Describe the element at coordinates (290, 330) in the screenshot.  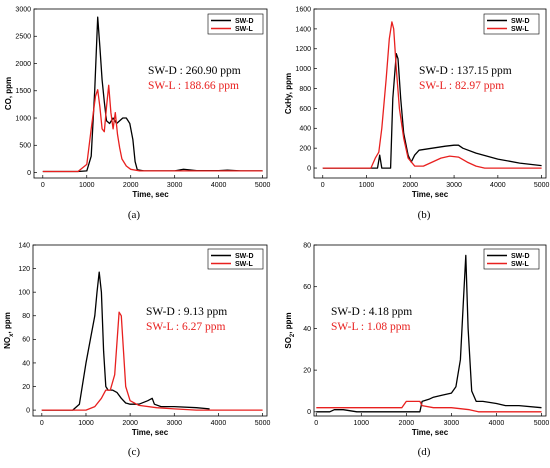
I see `y-axis-label: SO2, ppm` at that location.